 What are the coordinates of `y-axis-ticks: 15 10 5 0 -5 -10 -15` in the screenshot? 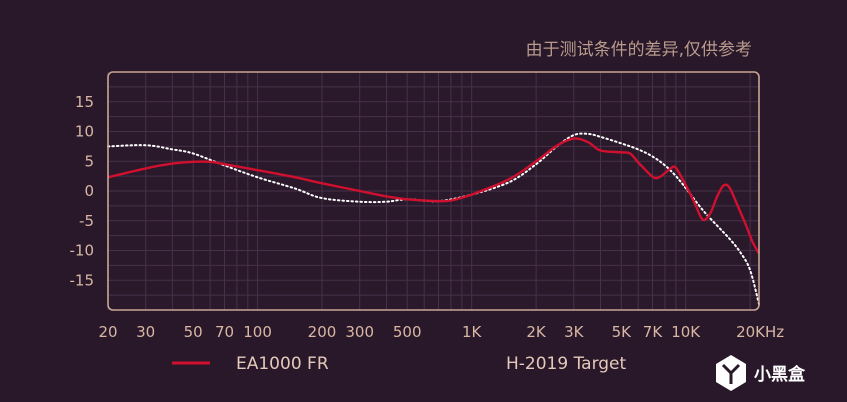 It's located at (82, 191).